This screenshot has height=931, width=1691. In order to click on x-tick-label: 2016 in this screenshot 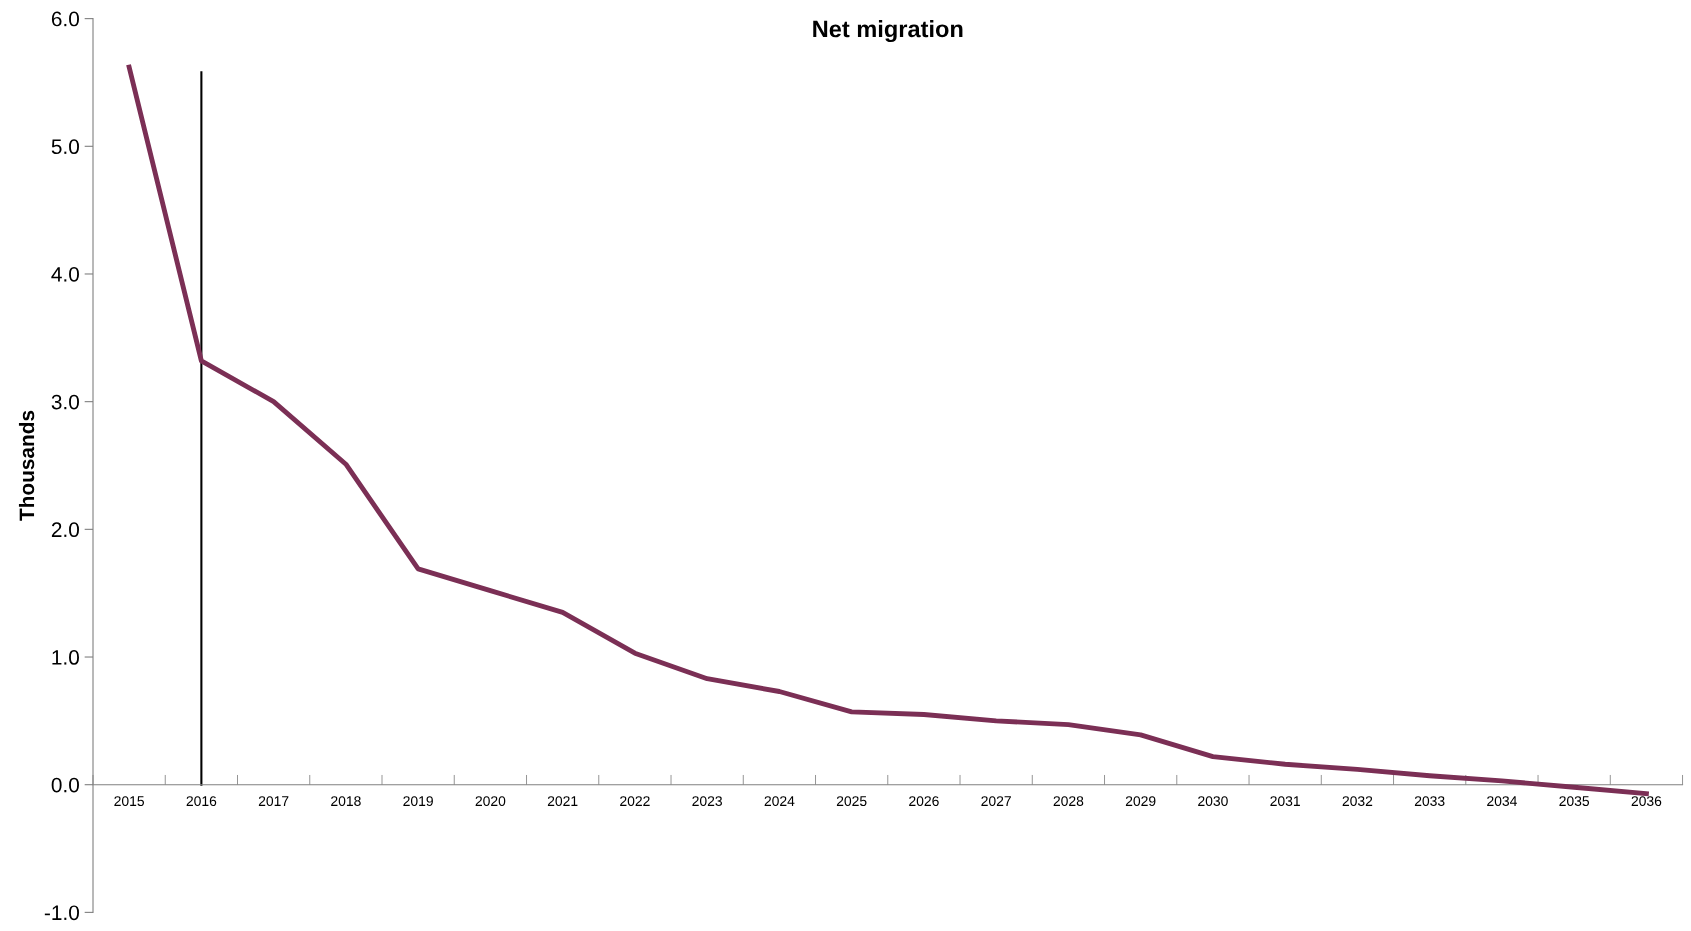, I will do `click(201, 801)`.